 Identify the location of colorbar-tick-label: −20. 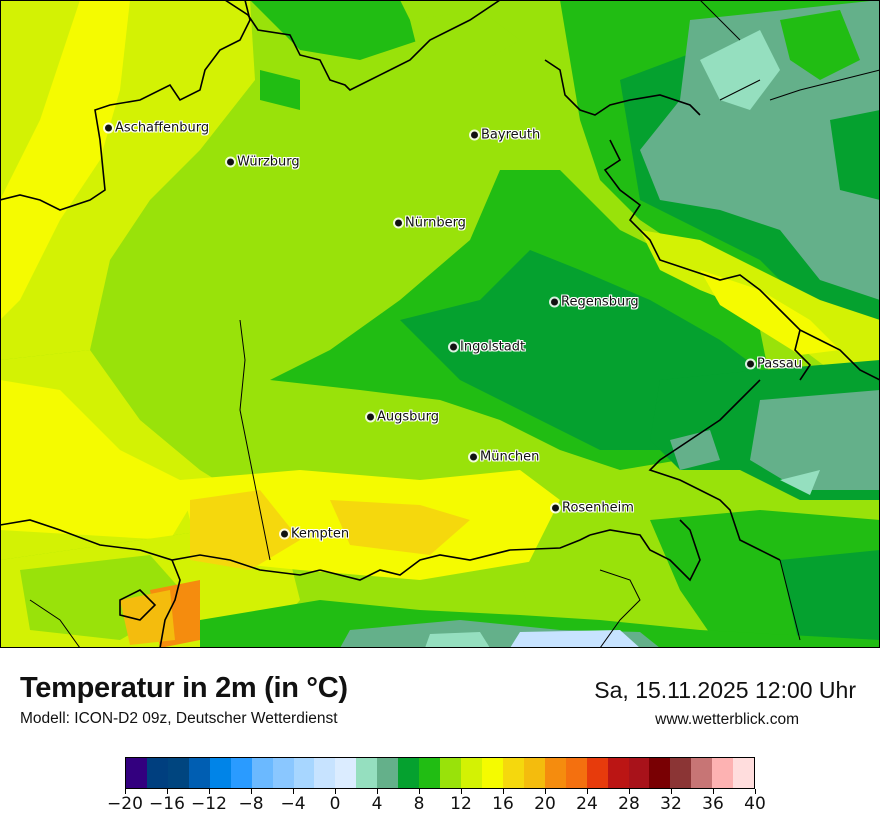
(125, 804).